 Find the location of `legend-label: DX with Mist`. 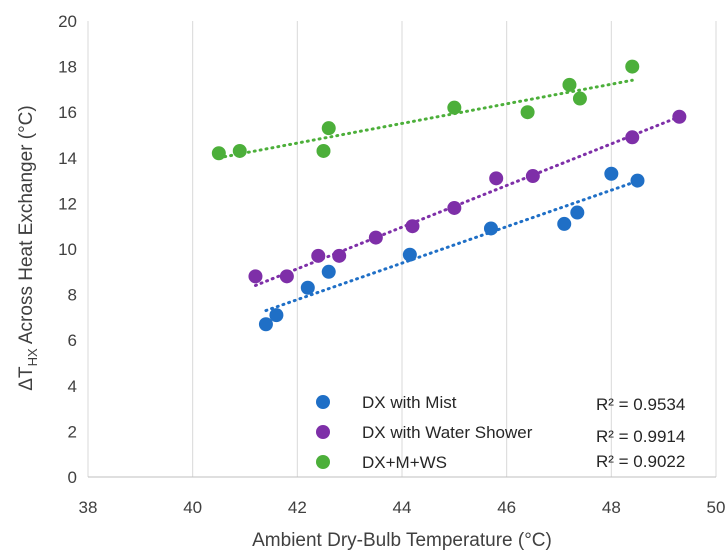

legend-label: DX with Mist is located at coordinates (409, 402).